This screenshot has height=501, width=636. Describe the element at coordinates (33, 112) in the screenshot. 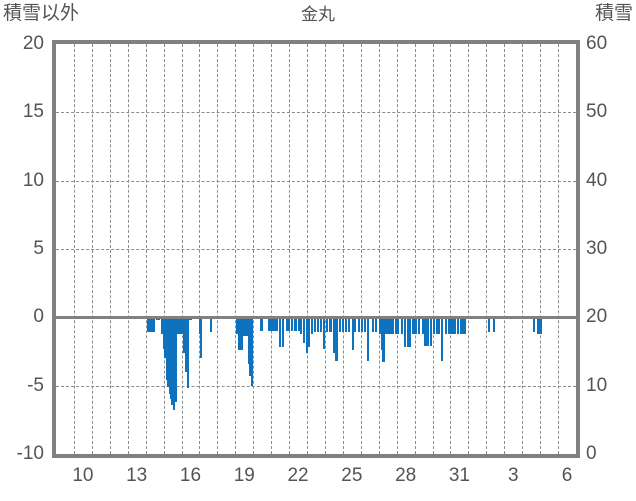

I see `y-tick-label-left: 15` at that location.